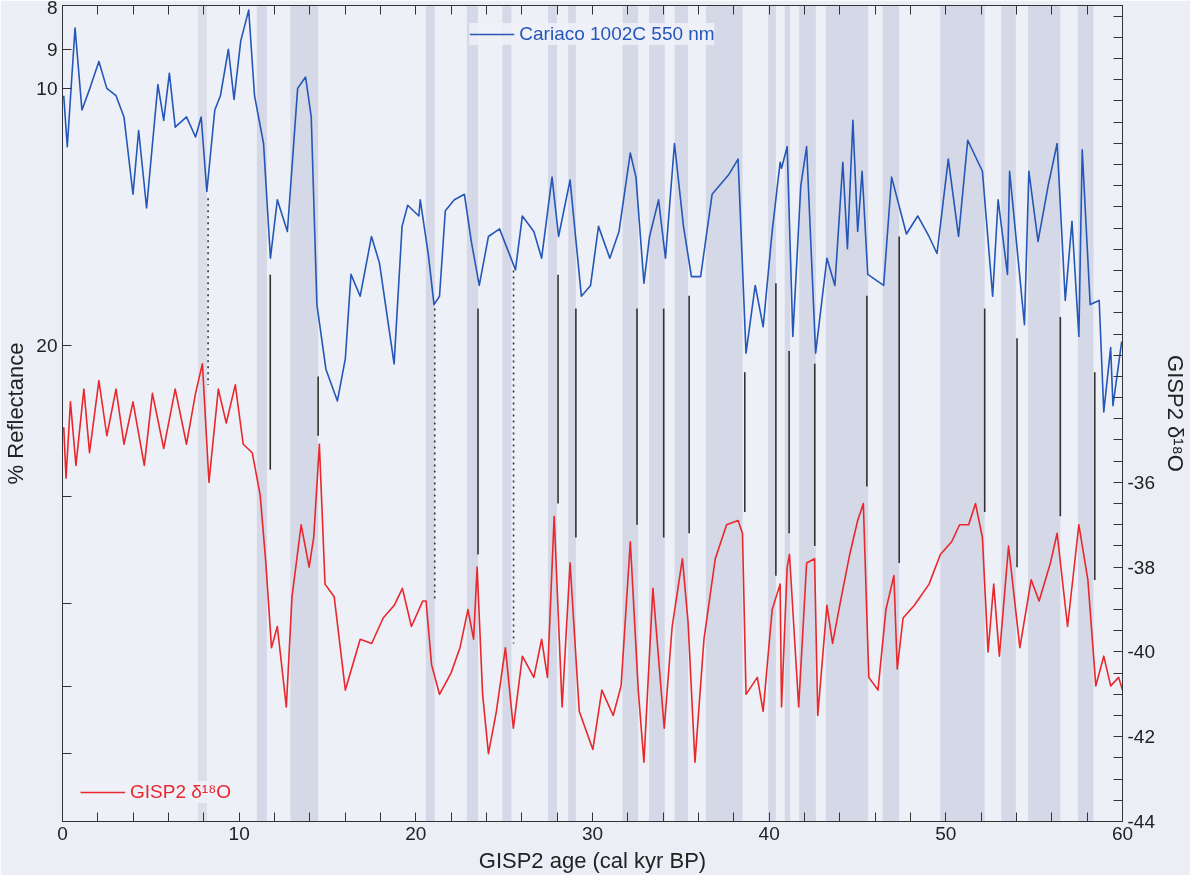  Describe the element at coordinates (946, 833) in the screenshot. I see `x-tick-label: 50` at that location.